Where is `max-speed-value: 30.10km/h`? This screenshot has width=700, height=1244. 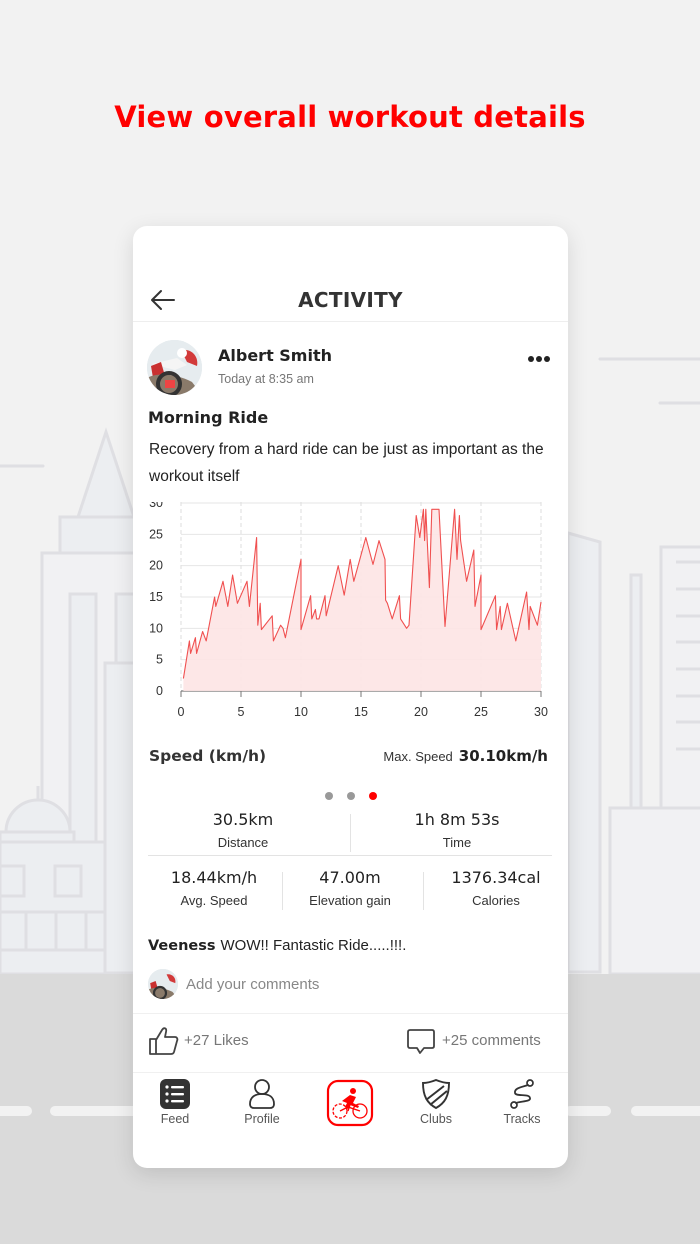 max-speed-value: 30.10km/h is located at coordinates (503, 756).